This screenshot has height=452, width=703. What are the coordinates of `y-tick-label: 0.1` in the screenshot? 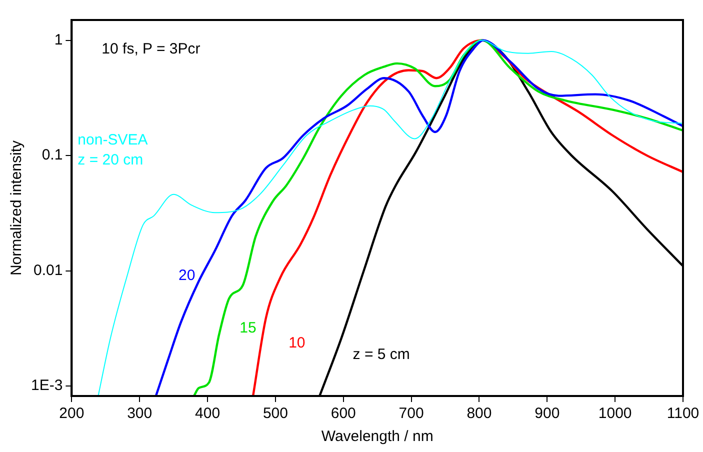 It's located at (52, 155).